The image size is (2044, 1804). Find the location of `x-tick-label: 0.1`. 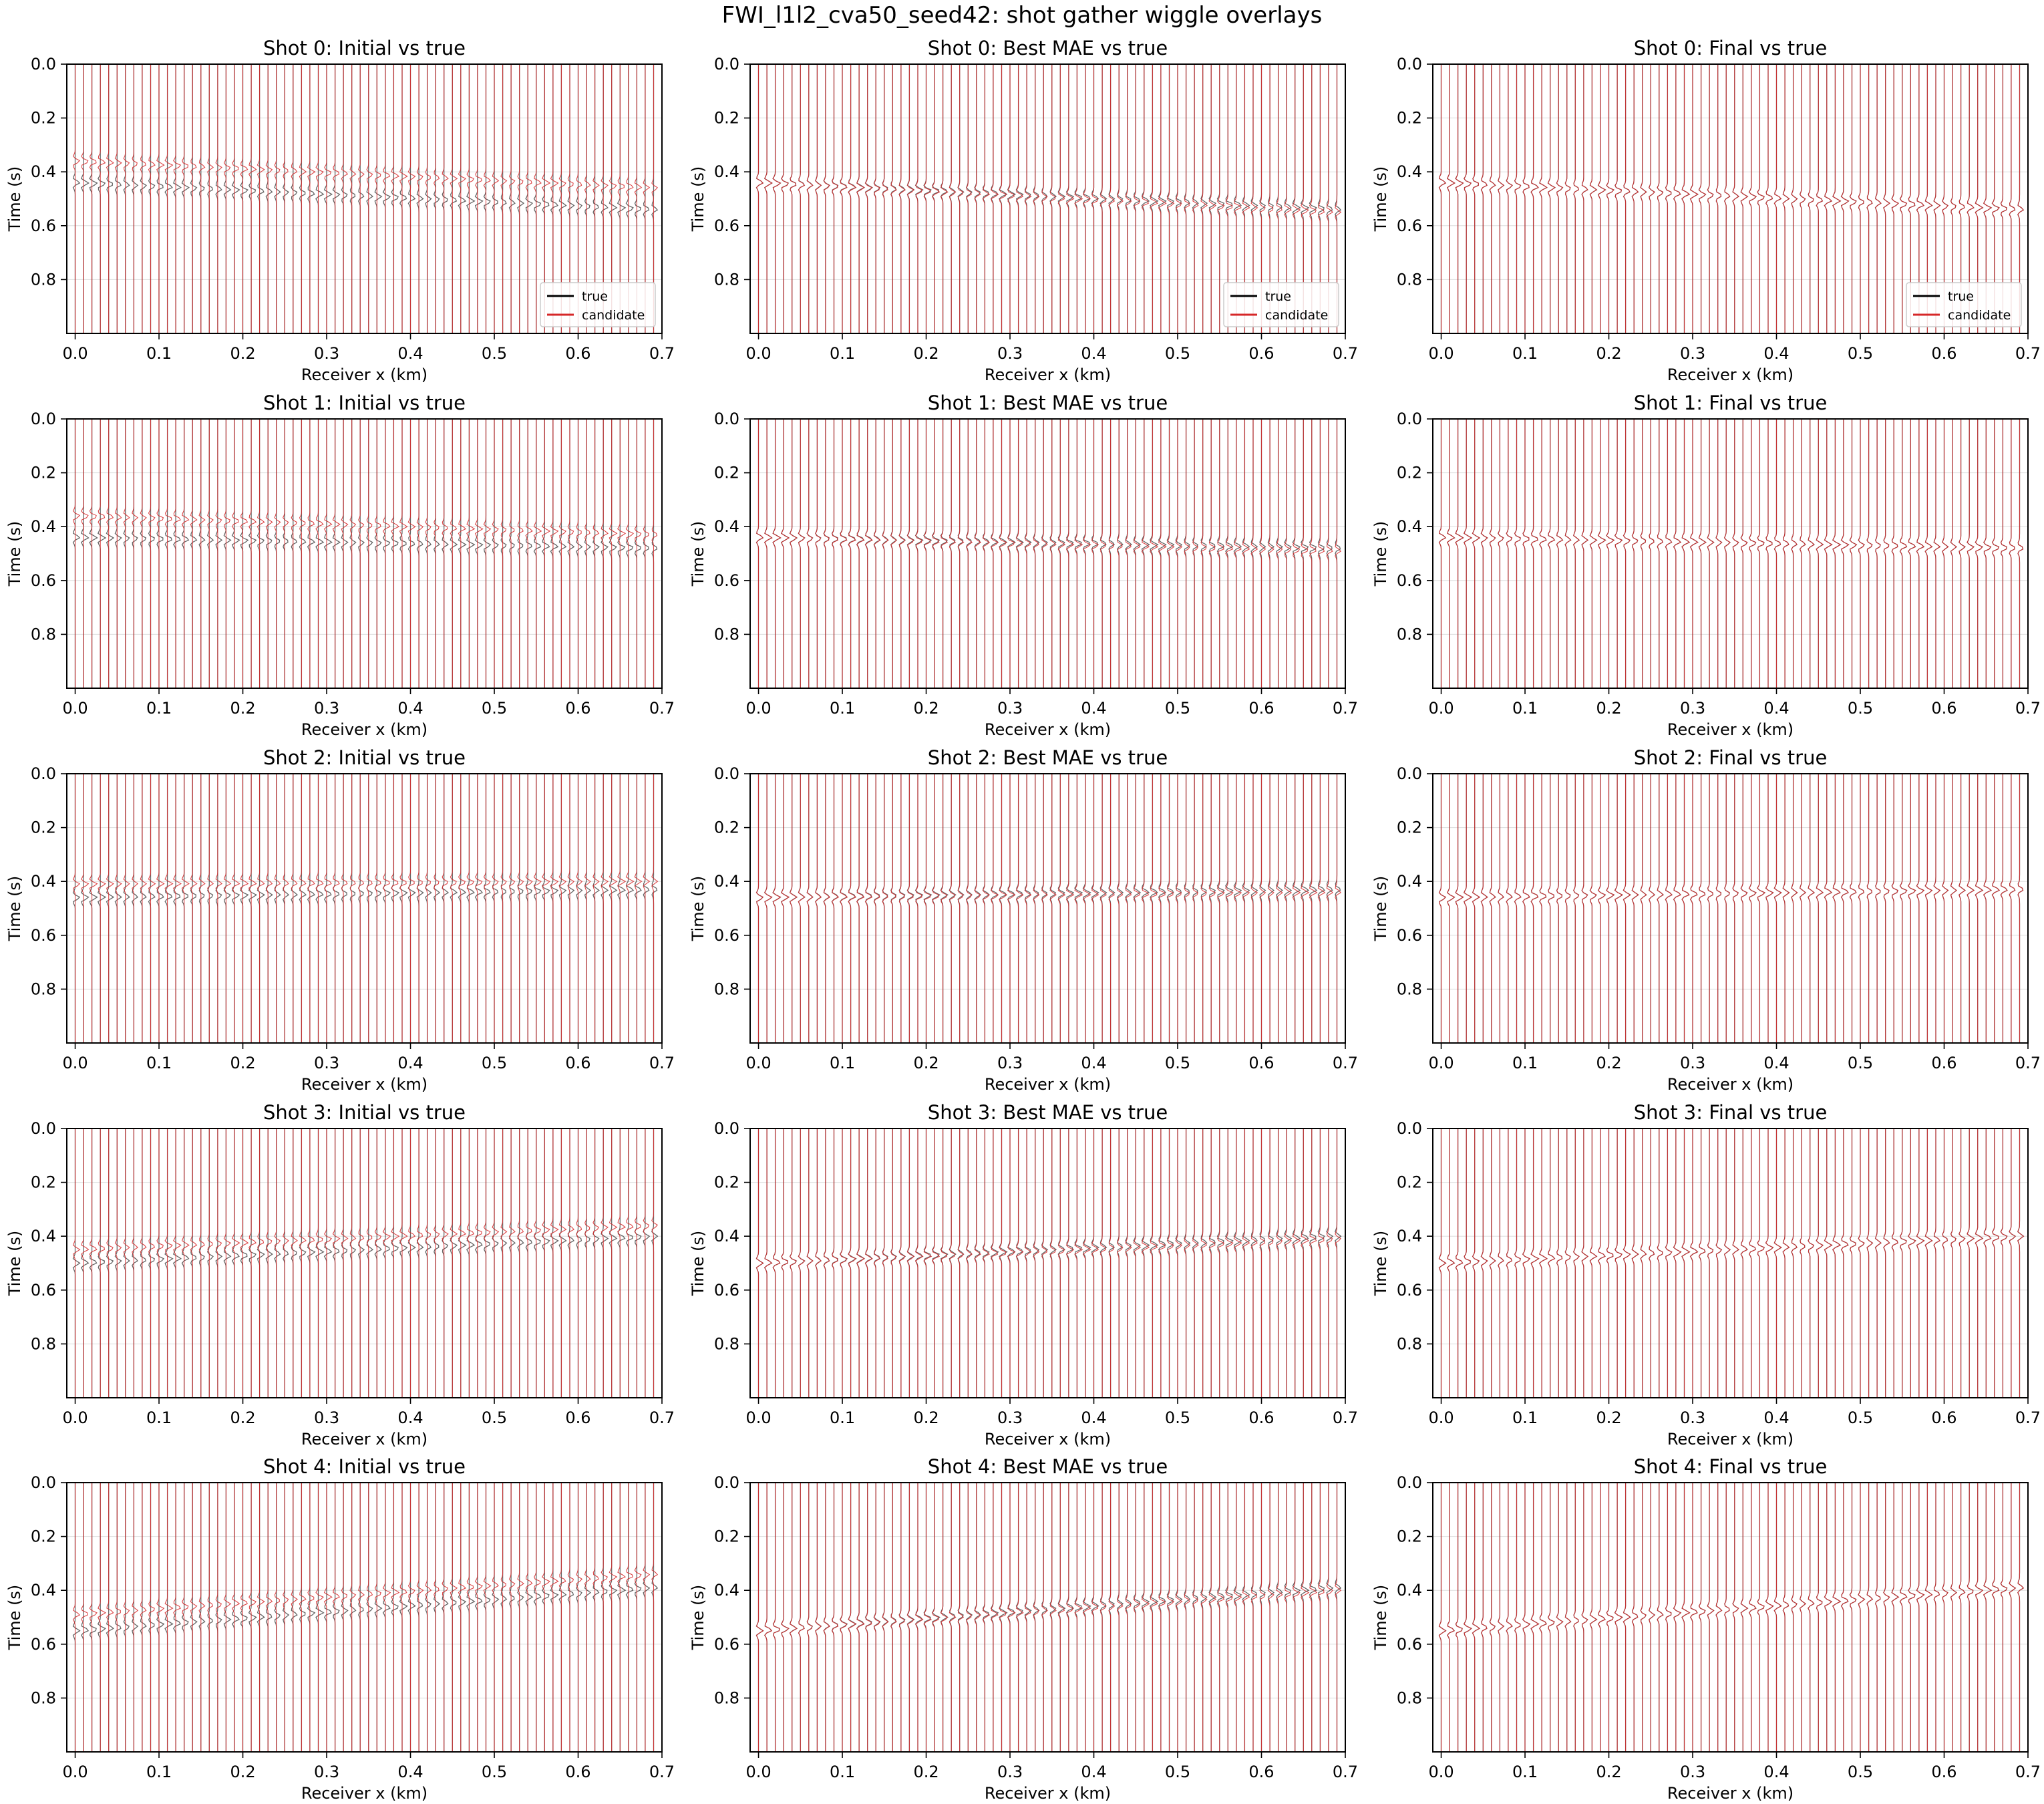

x-tick-label: 0.1 is located at coordinates (159, 1063).